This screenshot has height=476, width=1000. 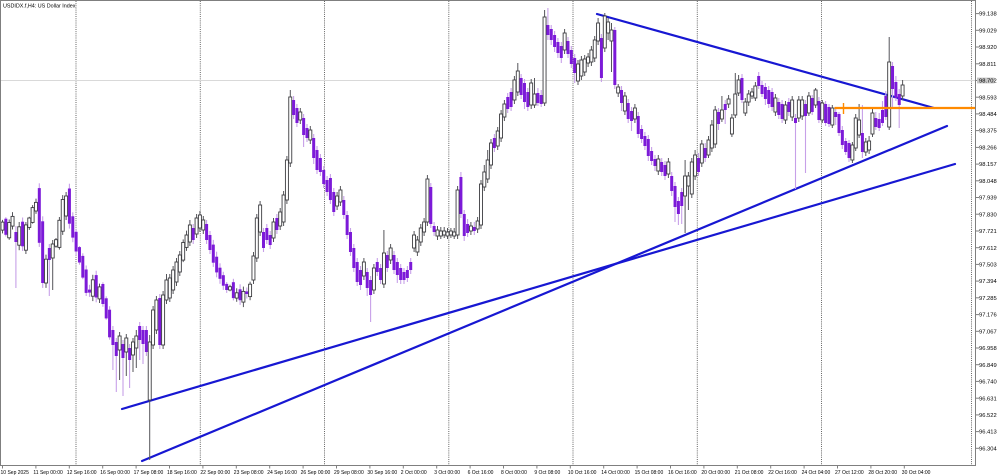 I want to click on svg-text: 98.702, so click(x=988, y=82).